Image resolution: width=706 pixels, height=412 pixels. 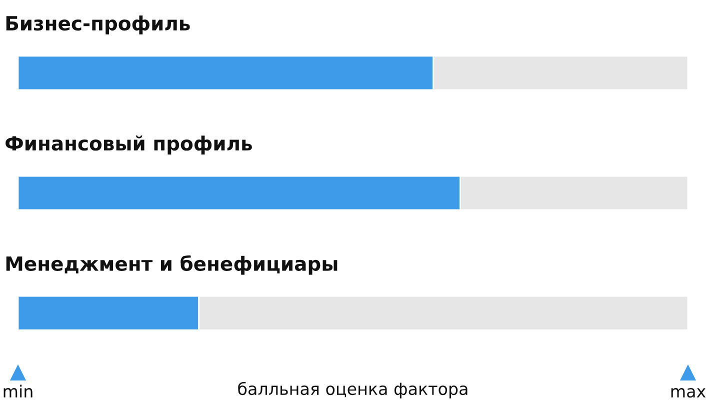 I want to click on y-tick-label: Бизнес-профиль, so click(x=98, y=25).